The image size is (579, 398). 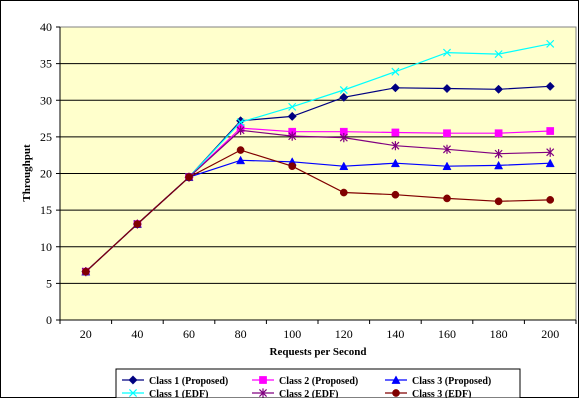 I want to click on legend-item: Class 1 (EDF), so click(x=165, y=393).